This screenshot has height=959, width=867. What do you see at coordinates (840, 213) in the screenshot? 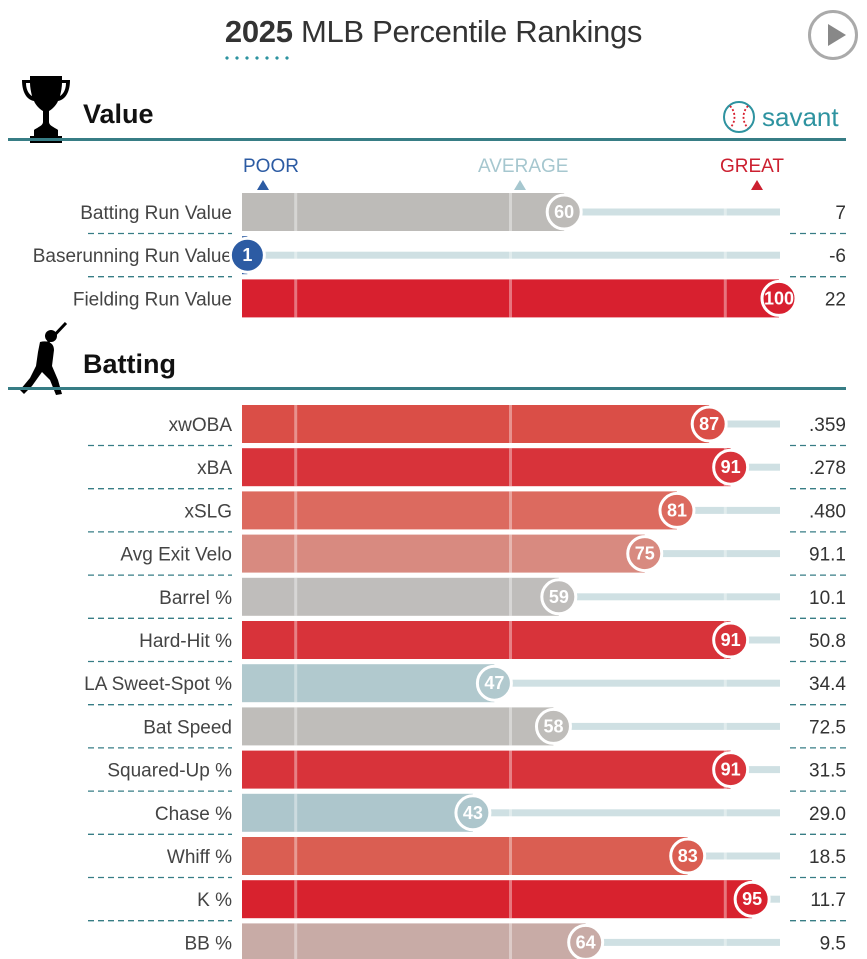
I see `stat-value-batting-run-value: 7` at bounding box center [840, 213].